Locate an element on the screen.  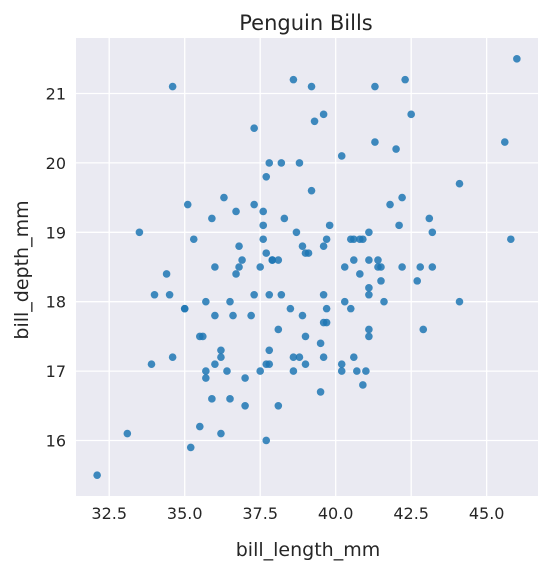
y-axis-label: bill_depth_mm is located at coordinates (22, 269).